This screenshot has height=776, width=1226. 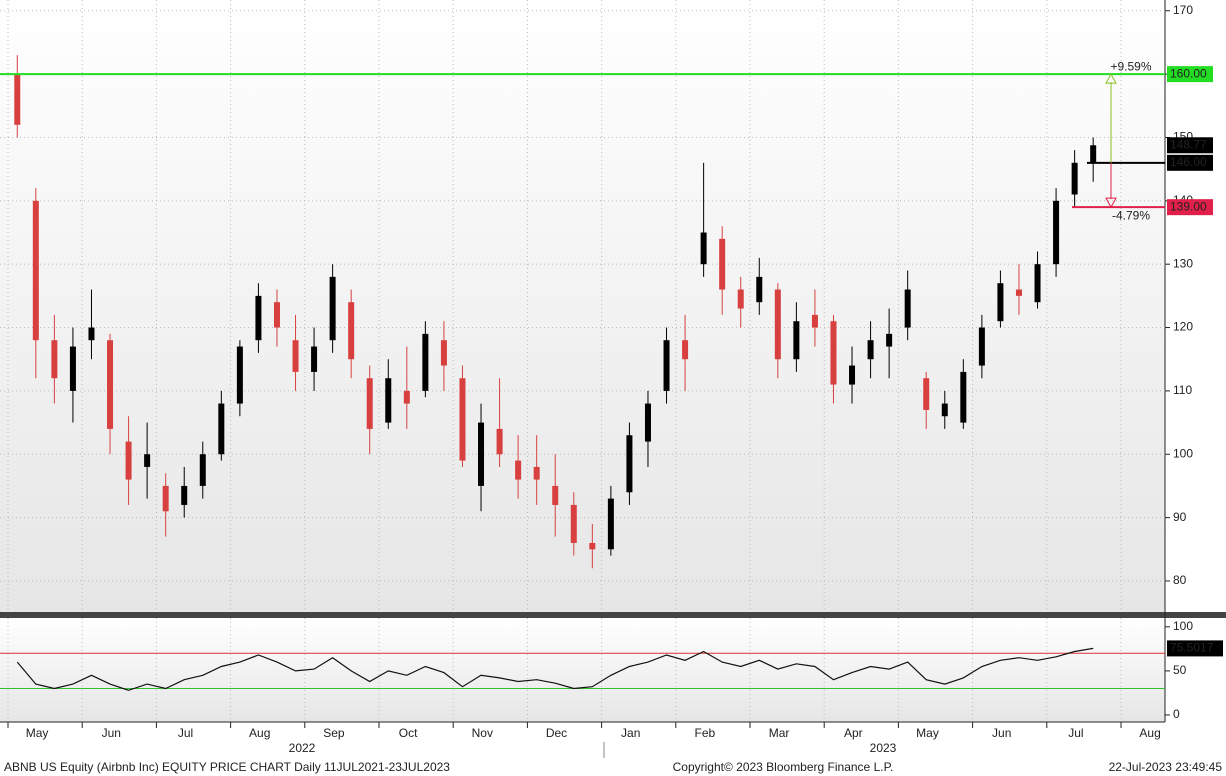 What do you see at coordinates (408, 733) in the screenshot?
I see `x-tick-label: Oct` at bounding box center [408, 733].